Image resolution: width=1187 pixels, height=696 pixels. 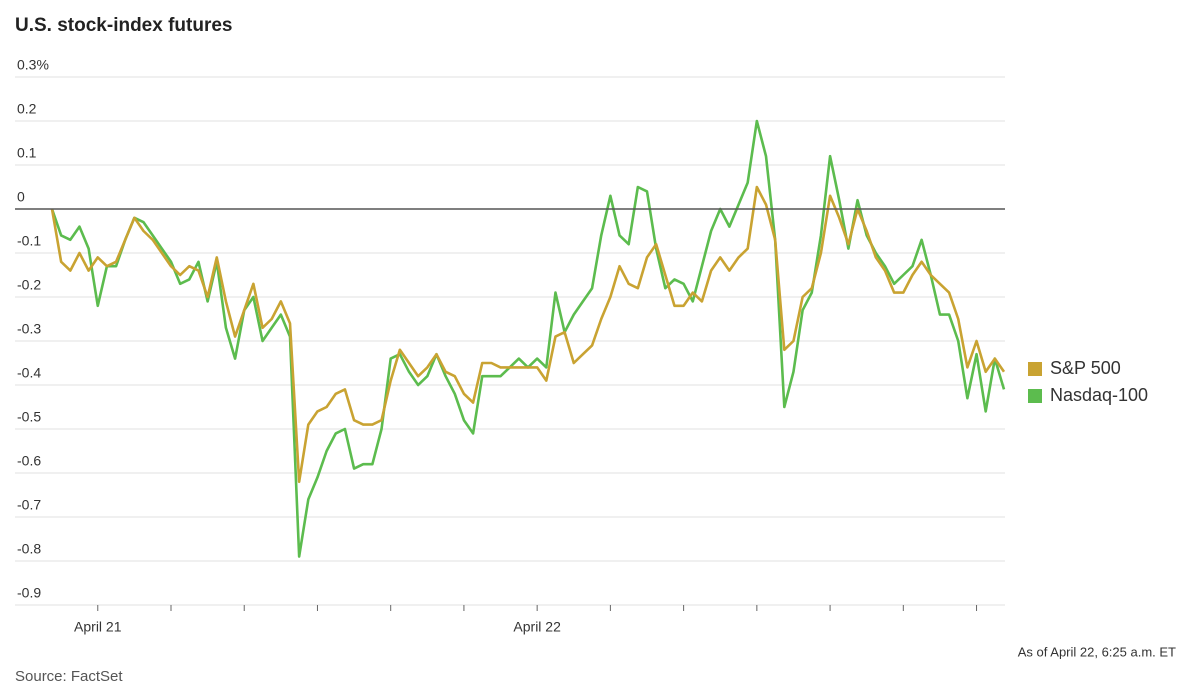 What do you see at coordinates (1097, 651) in the screenshot?
I see `note: As of April 22, 6:25 a.m. ET` at bounding box center [1097, 651].